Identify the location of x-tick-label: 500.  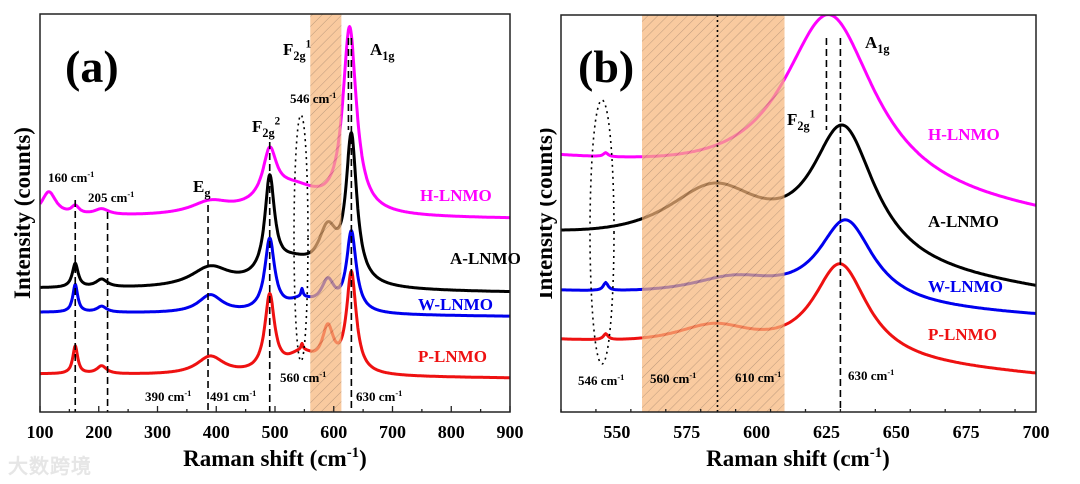
(275, 432).